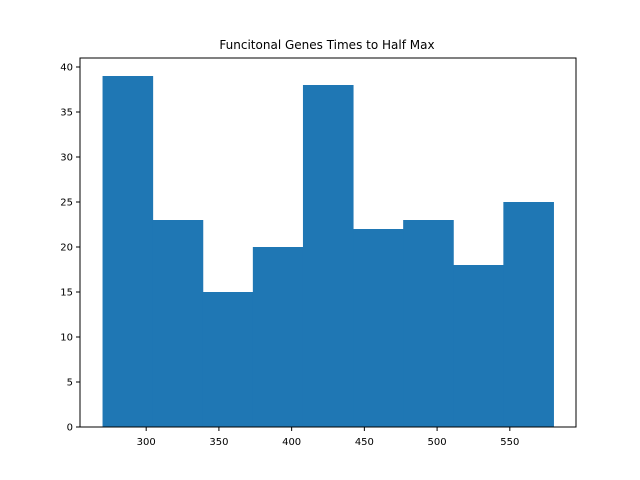 The width and height of the screenshot is (640, 480). Describe the element at coordinates (66, 293) in the screenshot. I see `y-tick-label: 15` at that location.